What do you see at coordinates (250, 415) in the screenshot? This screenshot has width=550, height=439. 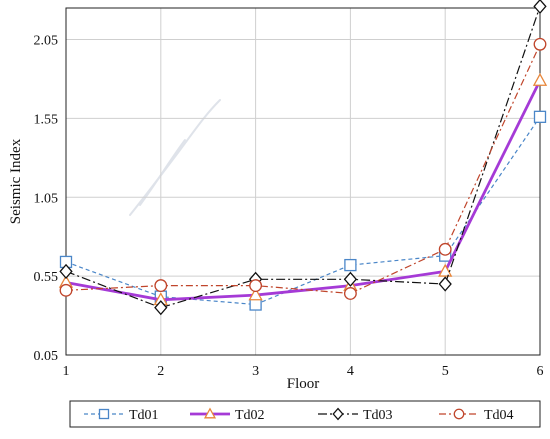 I see `legend-label: Td02` at bounding box center [250, 415].